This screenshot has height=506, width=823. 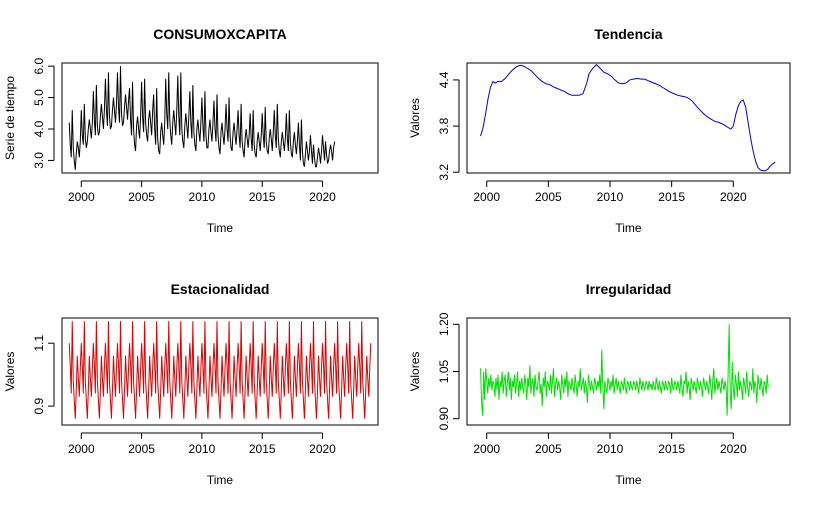 I want to click on y-tick-label: 0.9, so click(x=39, y=405).